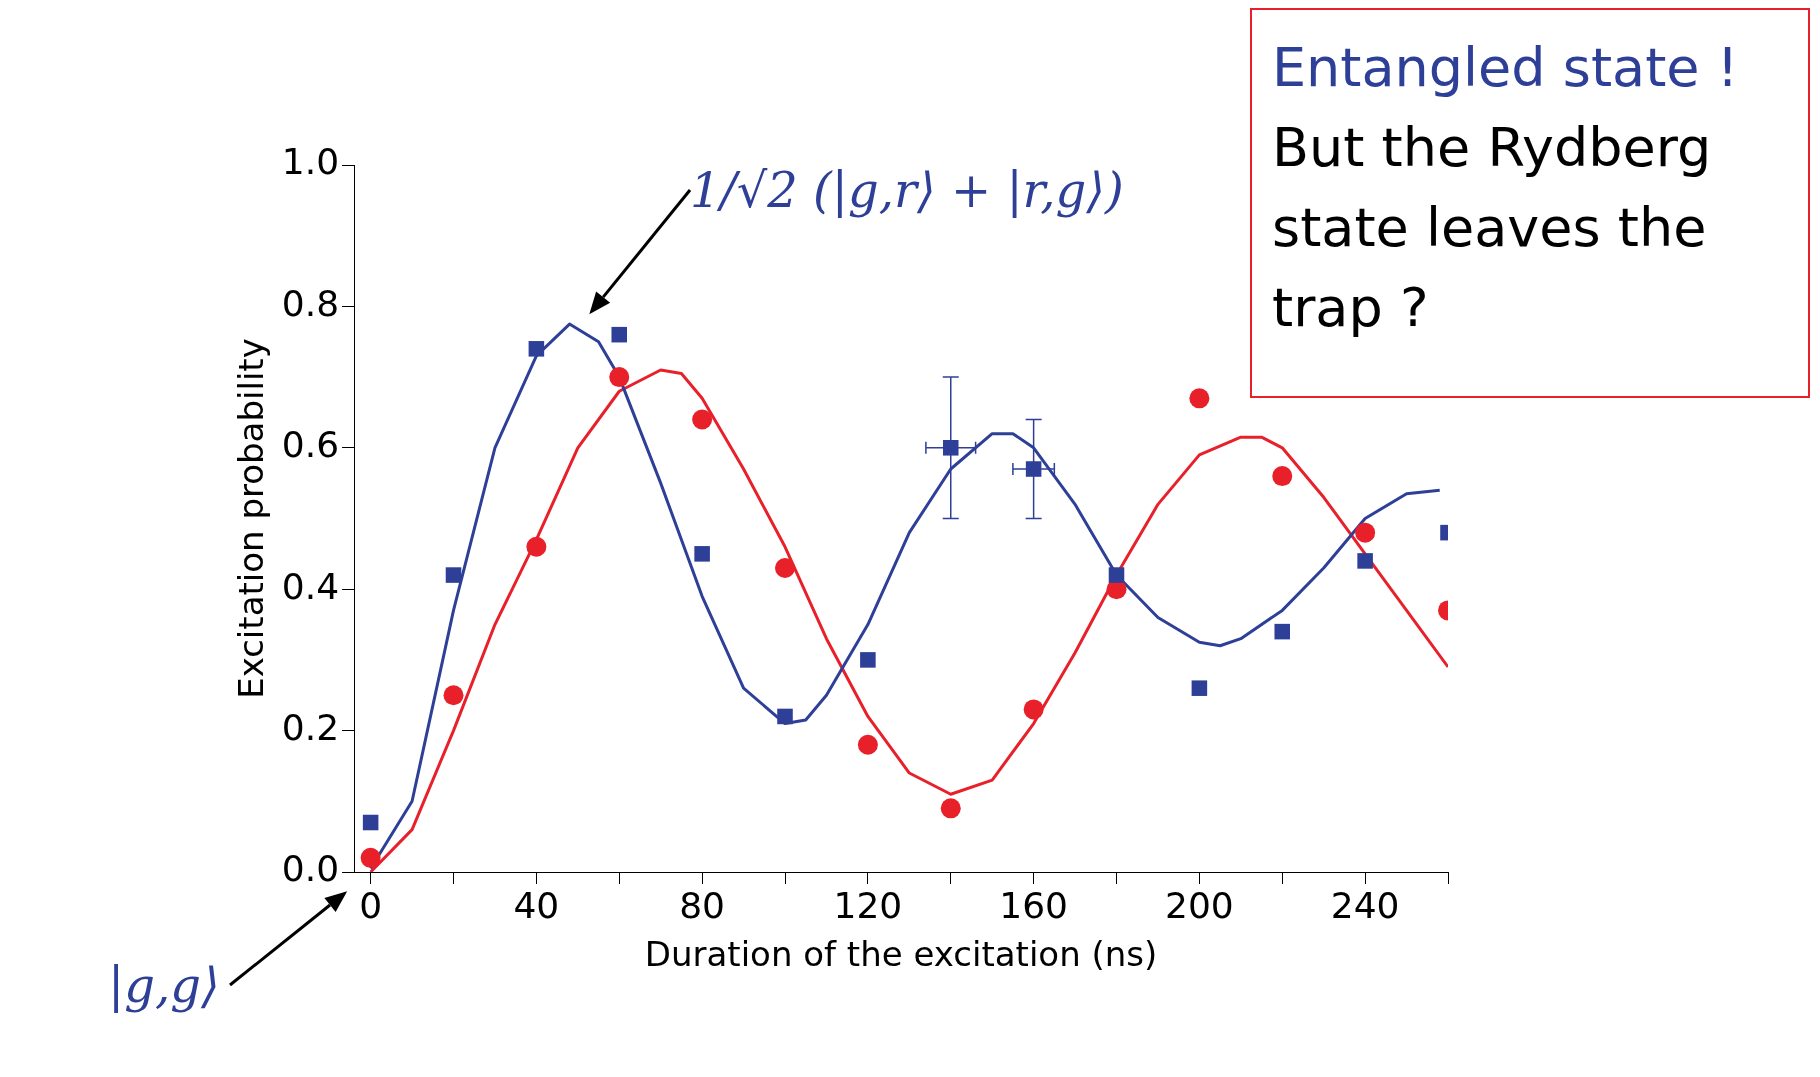 The height and width of the screenshot is (1077, 1820). I want to click on annotation: But the Rydberg state leaves the trap ?, so click(1492, 228).